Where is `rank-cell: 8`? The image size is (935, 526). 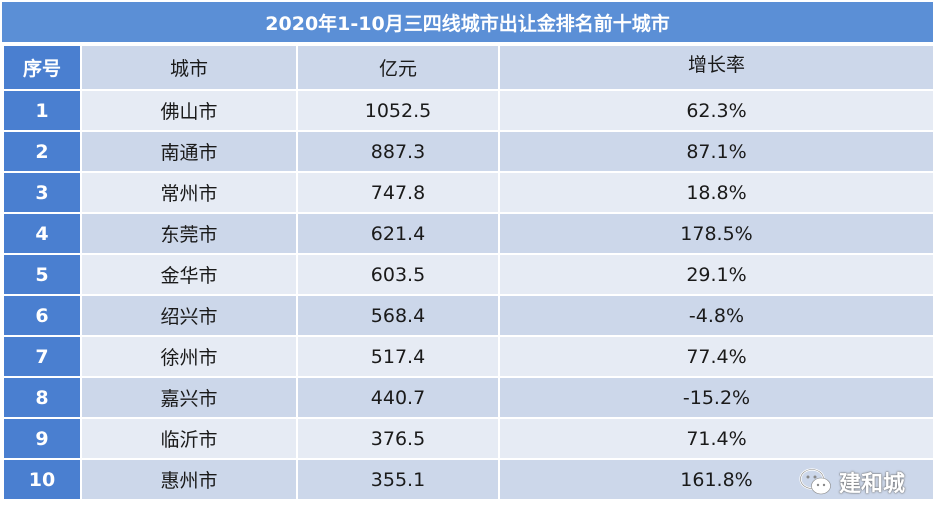 rank-cell: 8 is located at coordinates (42, 397).